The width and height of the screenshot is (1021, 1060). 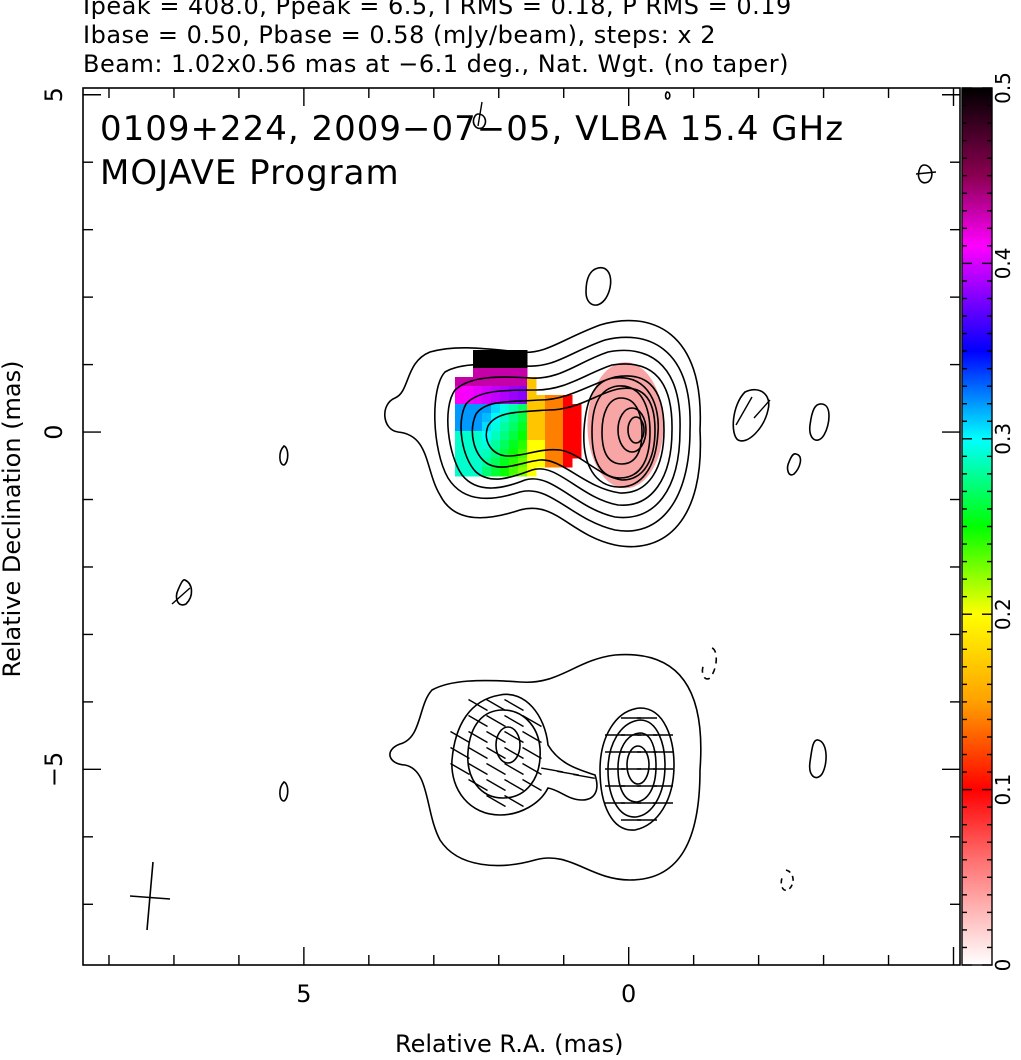 I want to click on polarized-intensity-contours, so click(x=553, y=769).